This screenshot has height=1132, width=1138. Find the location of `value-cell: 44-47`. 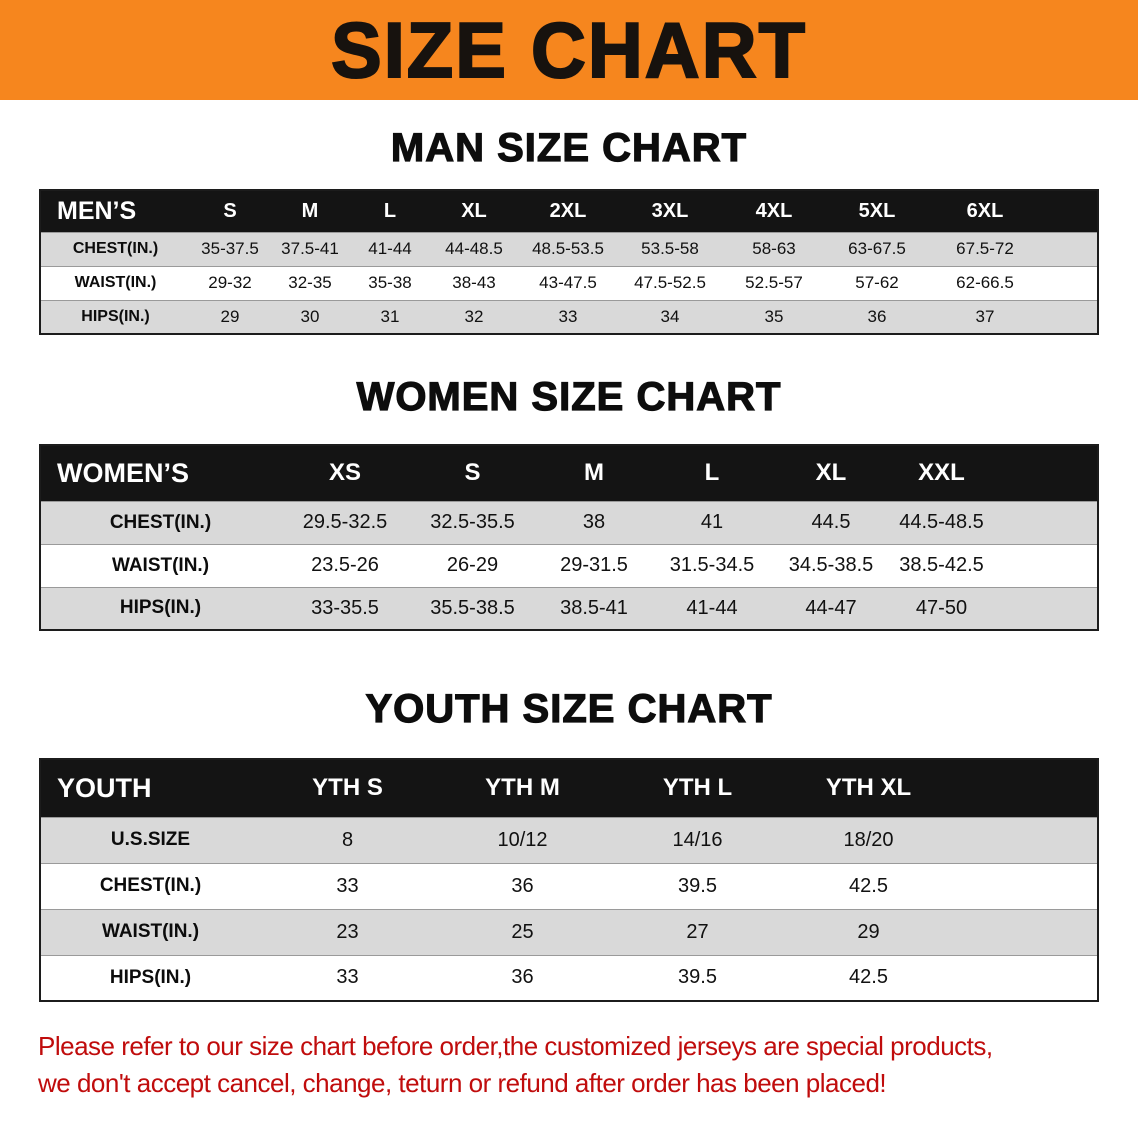

value-cell: 44-47 is located at coordinates (831, 607).